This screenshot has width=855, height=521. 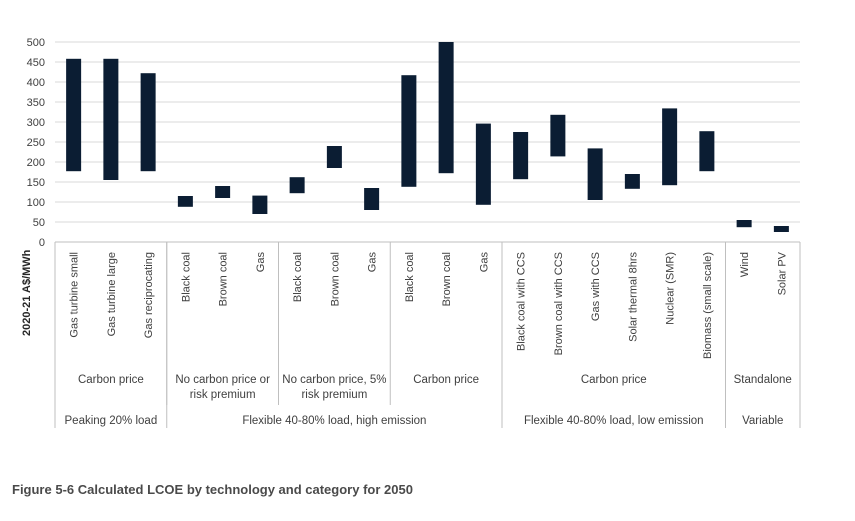 What do you see at coordinates (763, 380) in the screenshot?
I see `subgroup-label: Standalone` at bounding box center [763, 380].